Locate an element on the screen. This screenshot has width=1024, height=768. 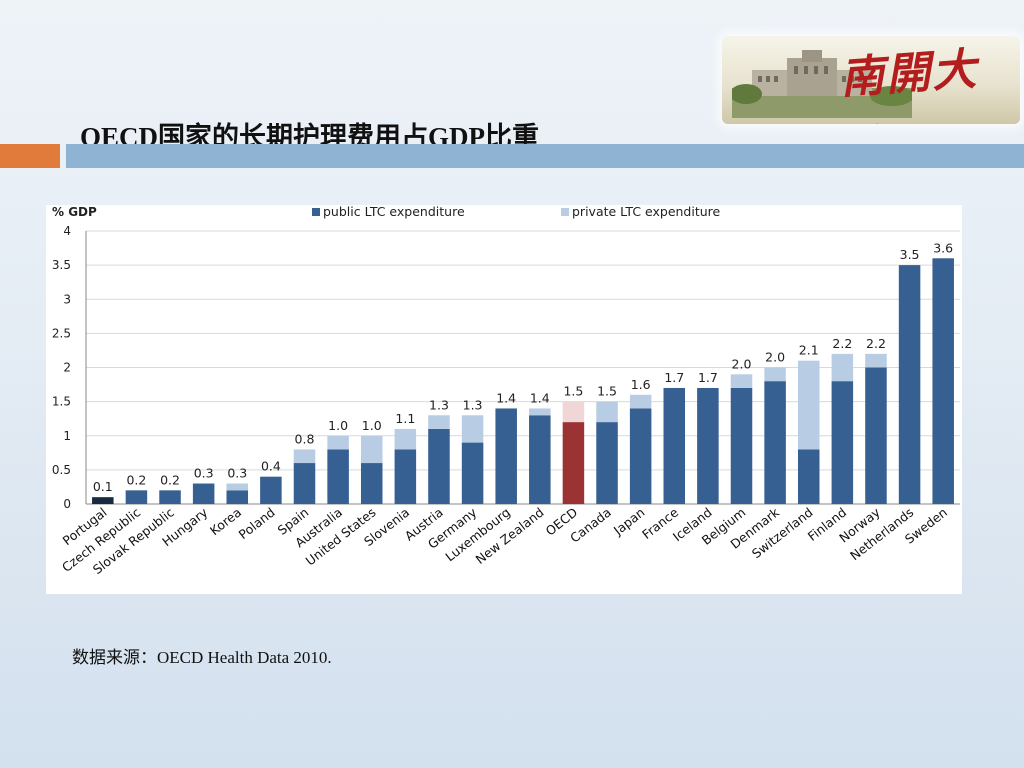
data-label: 0.1 is located at coordinates (103, 486).